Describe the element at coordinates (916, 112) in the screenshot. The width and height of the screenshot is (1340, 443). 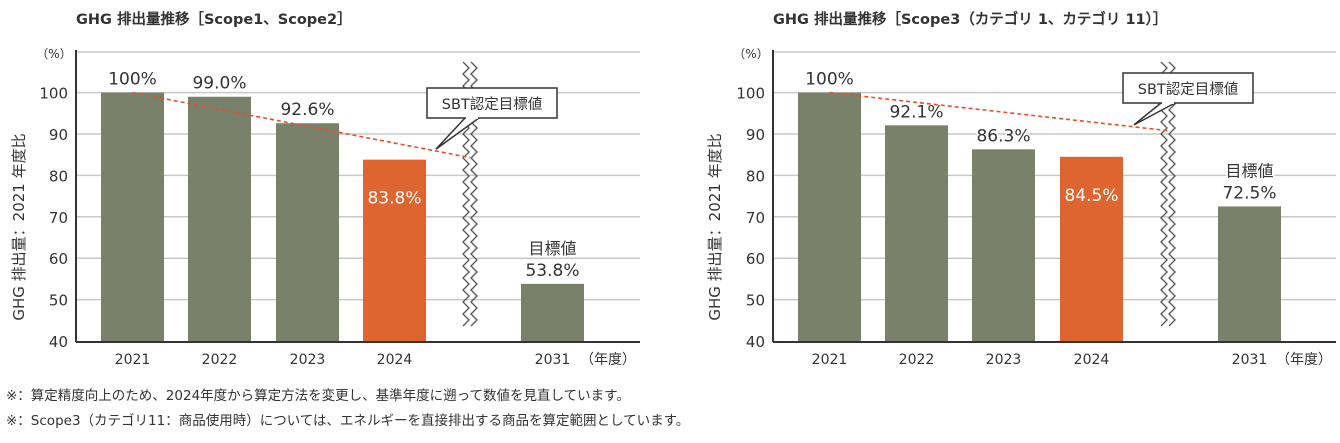
I see `data-label: 92.1%` at that location.